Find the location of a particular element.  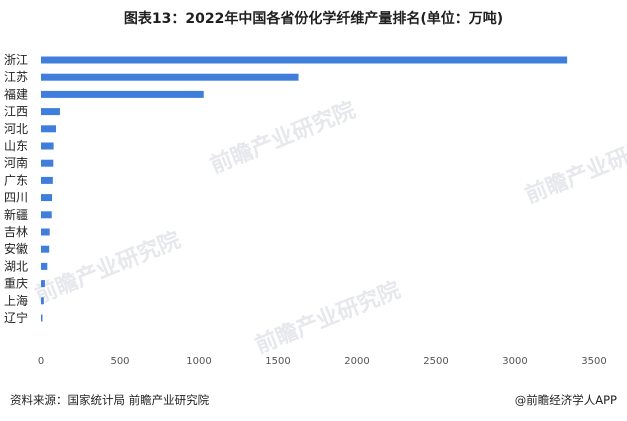

x-tick-label: 2000 is located at coordinates (356, 361).